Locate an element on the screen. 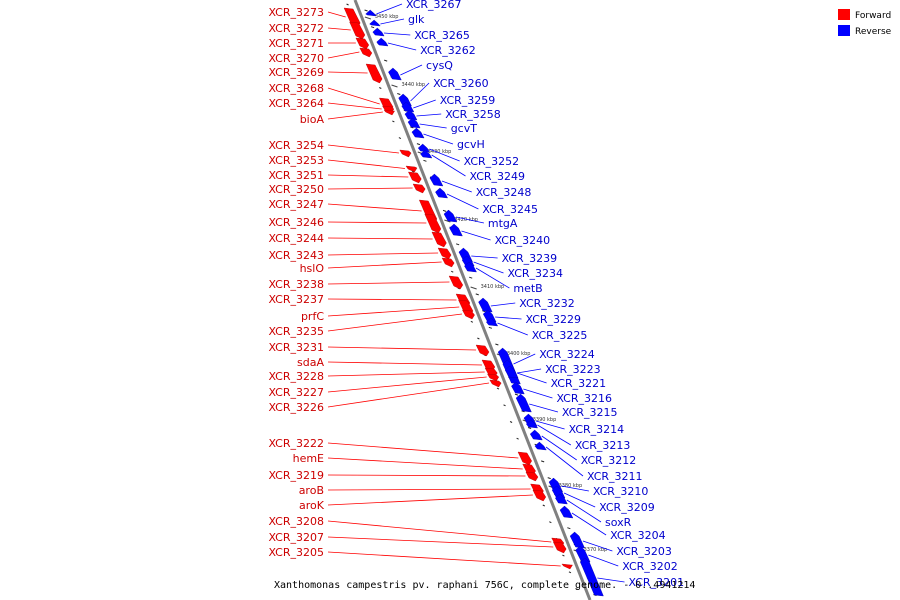  reverse-gene-label: XCR_3213 is located at coordinates (603, 445).